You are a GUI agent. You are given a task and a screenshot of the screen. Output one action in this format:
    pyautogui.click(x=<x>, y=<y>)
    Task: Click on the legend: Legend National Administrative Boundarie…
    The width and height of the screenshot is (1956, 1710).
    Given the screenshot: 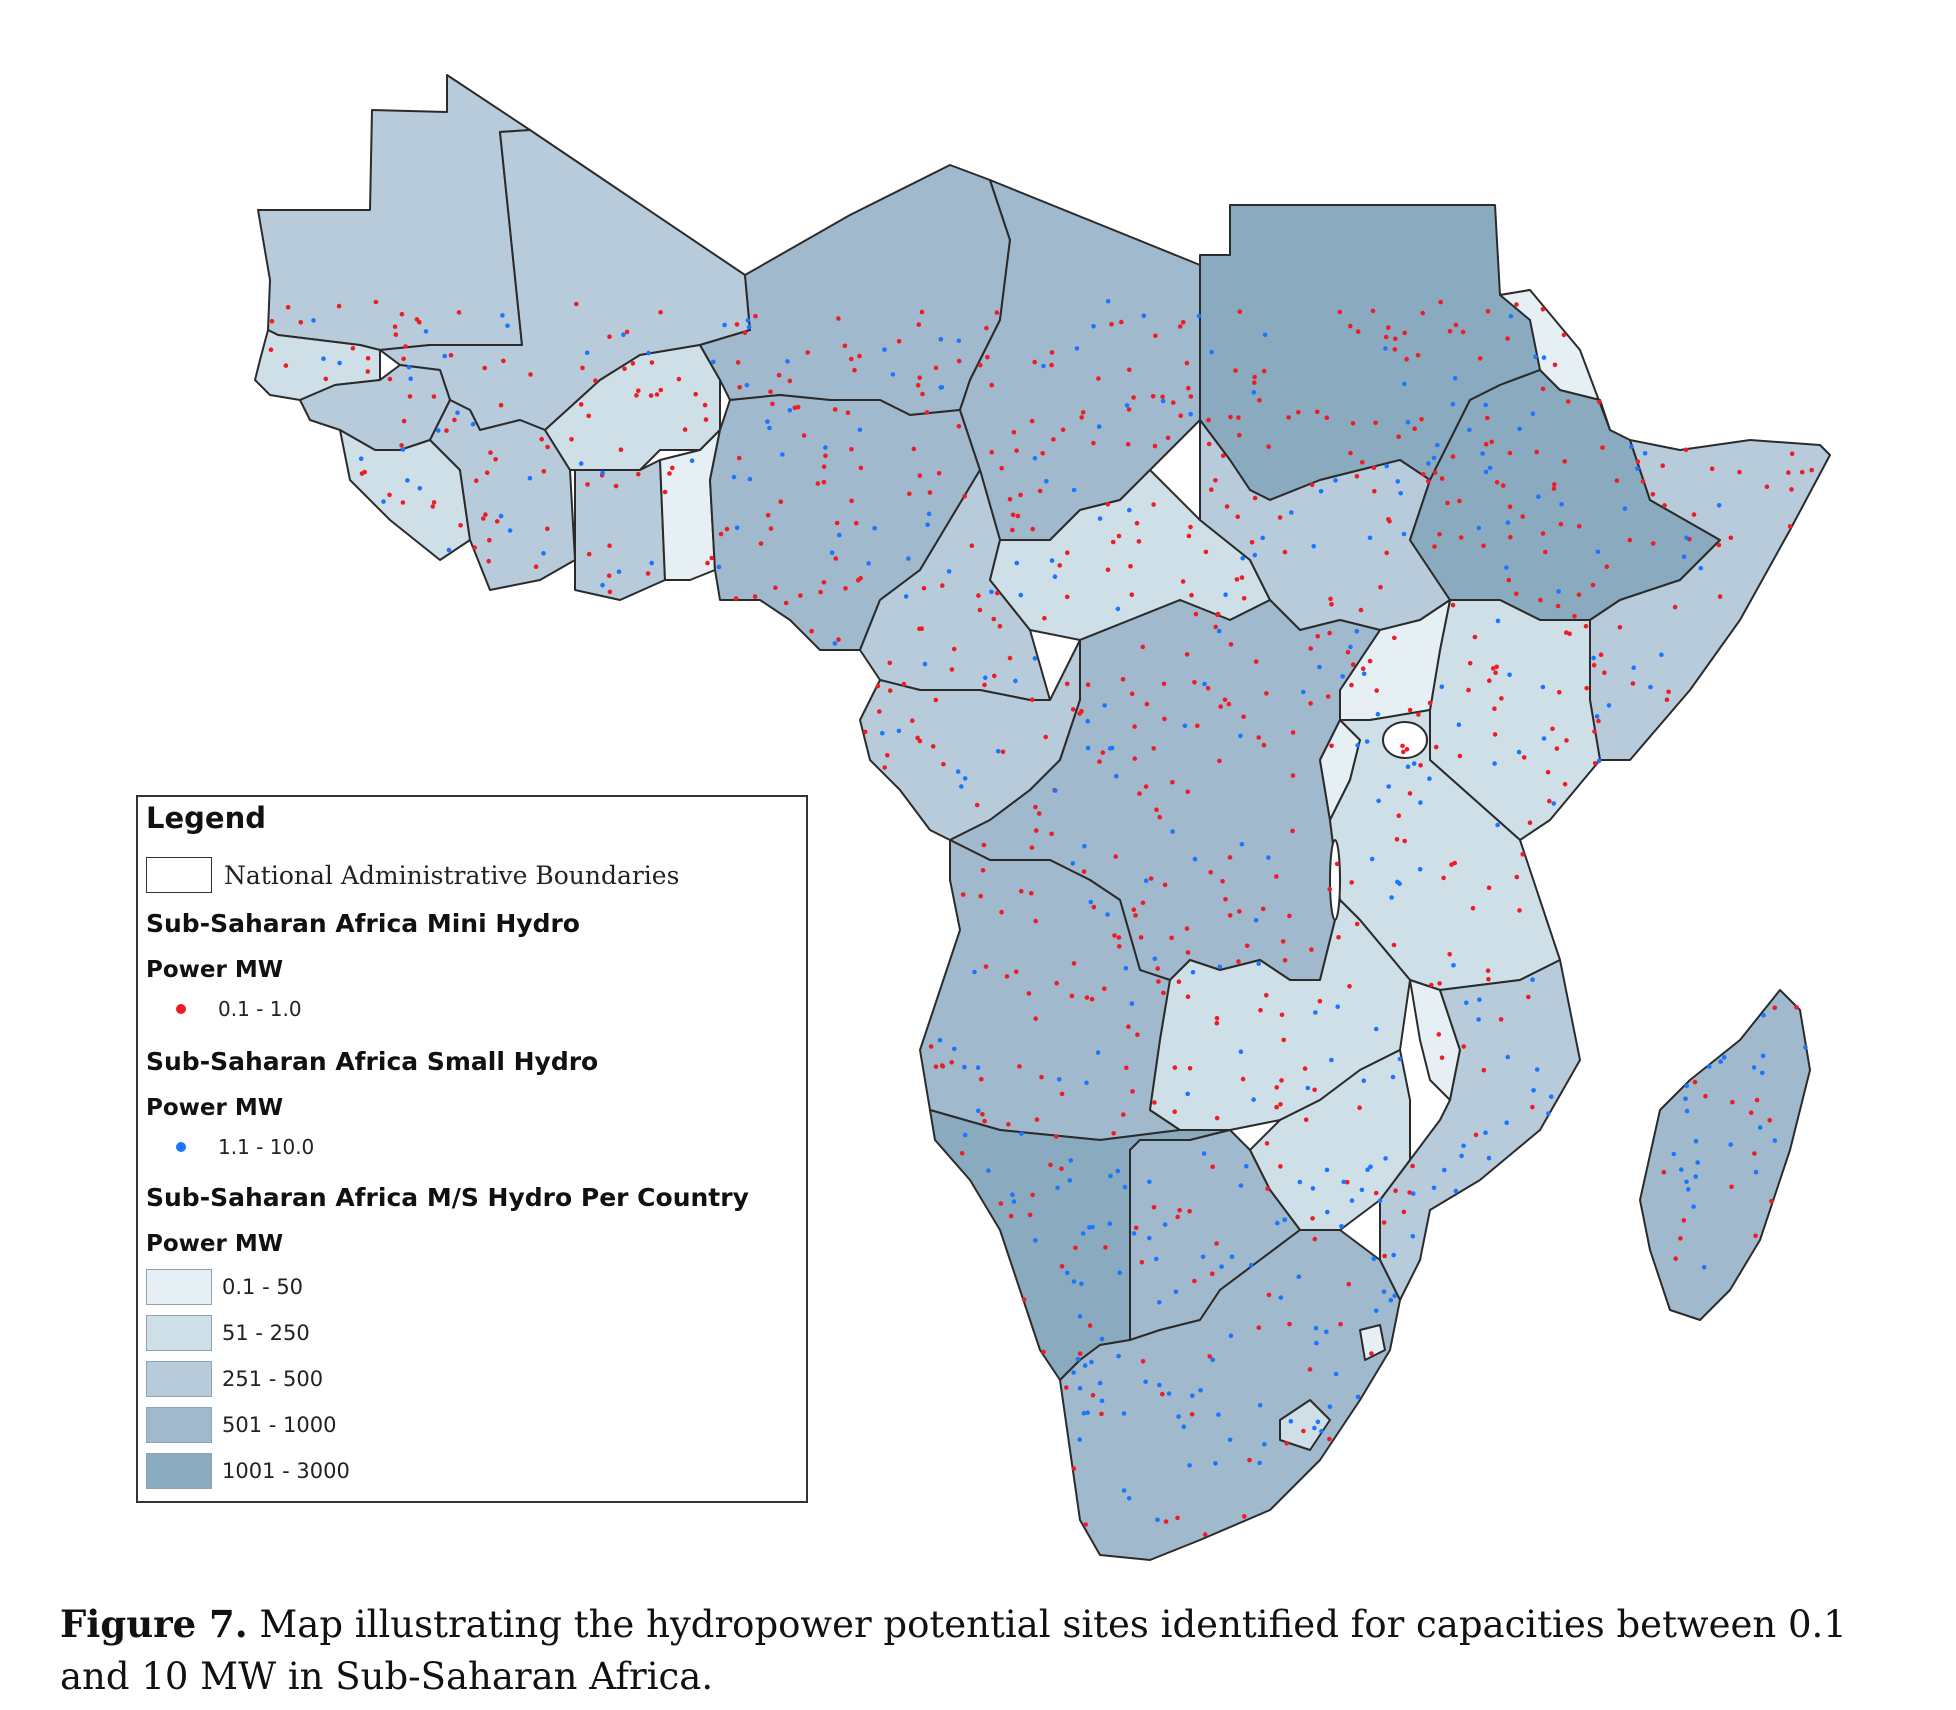 What is the action you would take?
    pyautogui.click(x=472, y=1149)
    